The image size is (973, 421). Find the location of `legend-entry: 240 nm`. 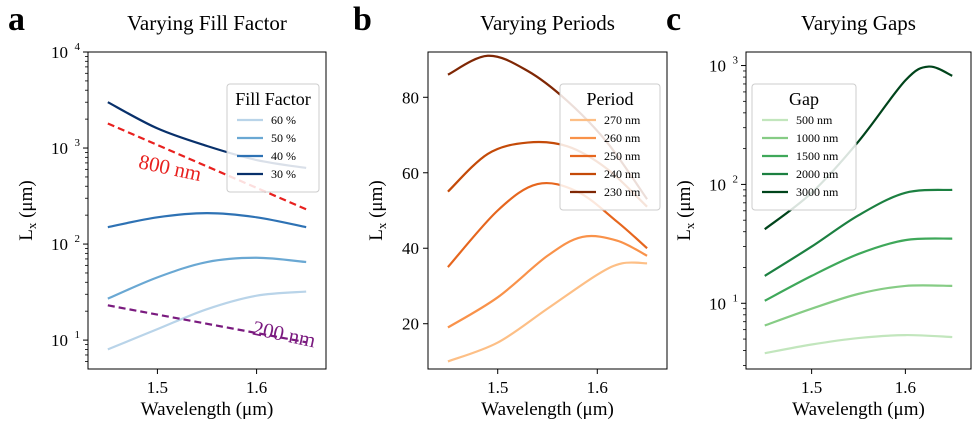

legend-entry: 240 nm is located at coordinates (622, 174).